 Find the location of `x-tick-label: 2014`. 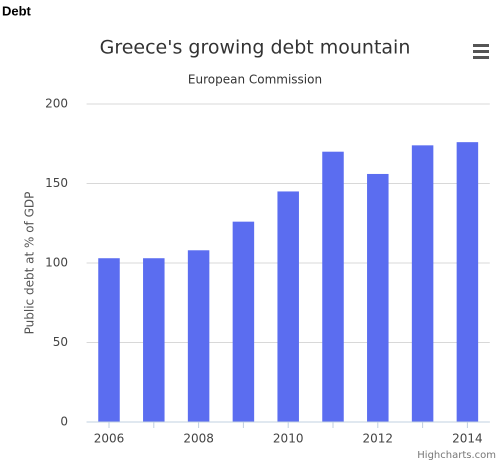

x-tick-label: 2014 is located at coordinates (467, 439).